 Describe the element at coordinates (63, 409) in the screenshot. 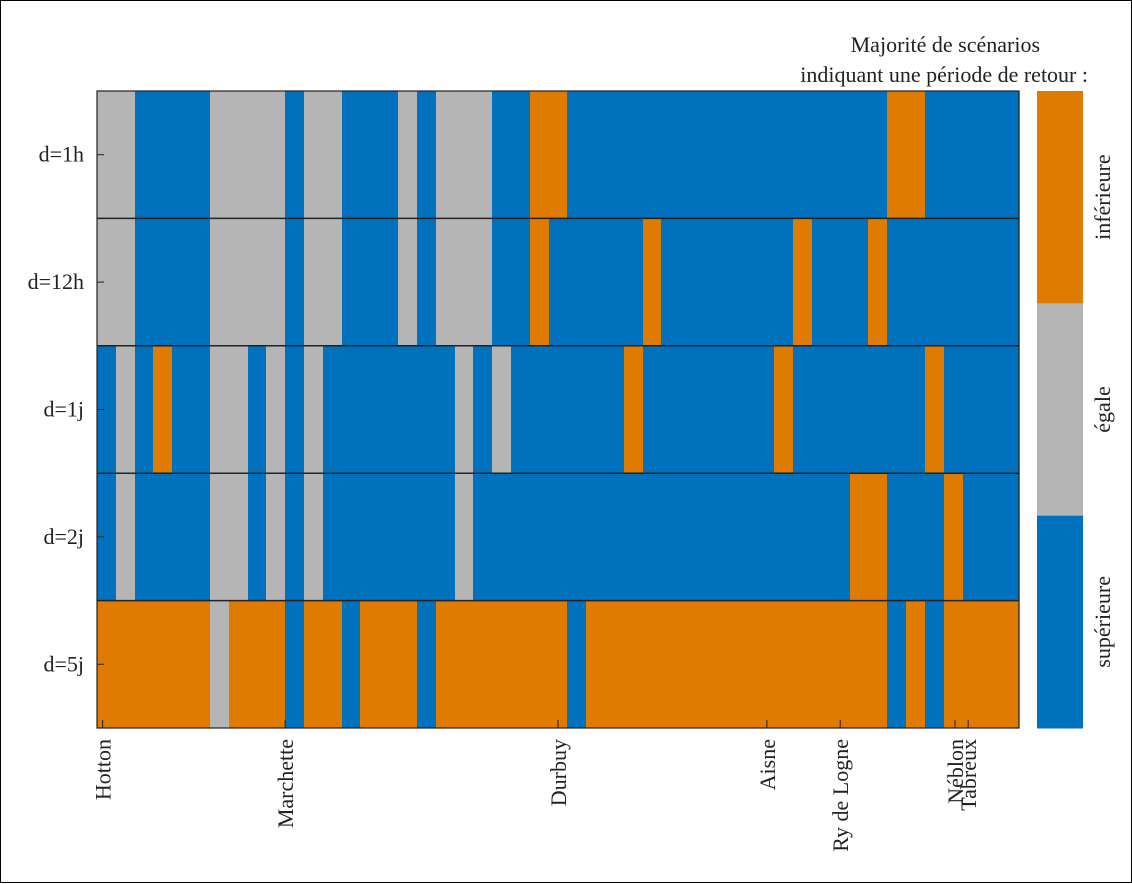

I see `y-tick-label: d=1j` at that location.